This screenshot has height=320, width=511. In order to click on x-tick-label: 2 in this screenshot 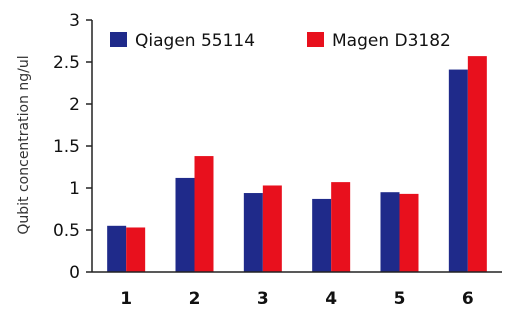, I will do `click(195, 299)`.